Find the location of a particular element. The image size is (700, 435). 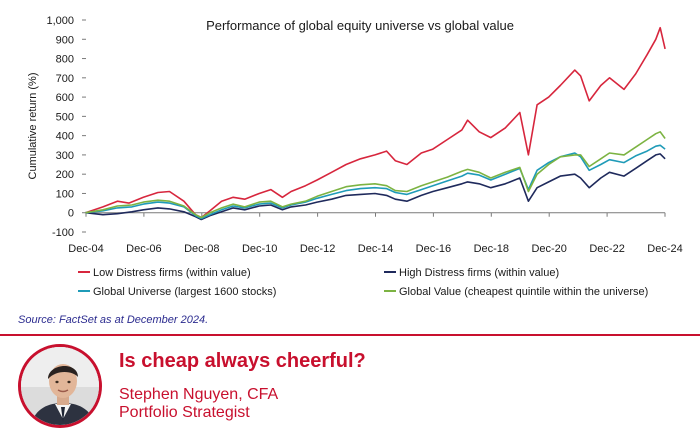

x-tick-label: Dec-04 is located at coordinates (85, 249).